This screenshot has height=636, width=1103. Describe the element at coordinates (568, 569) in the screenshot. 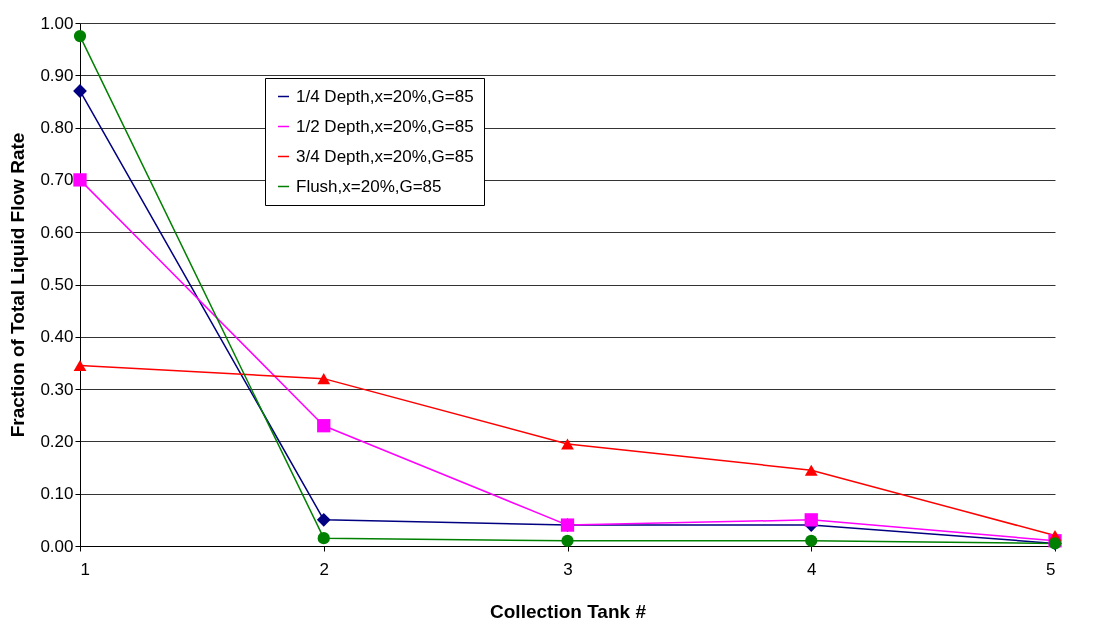

I see `x-tick-label: 3` at that location.